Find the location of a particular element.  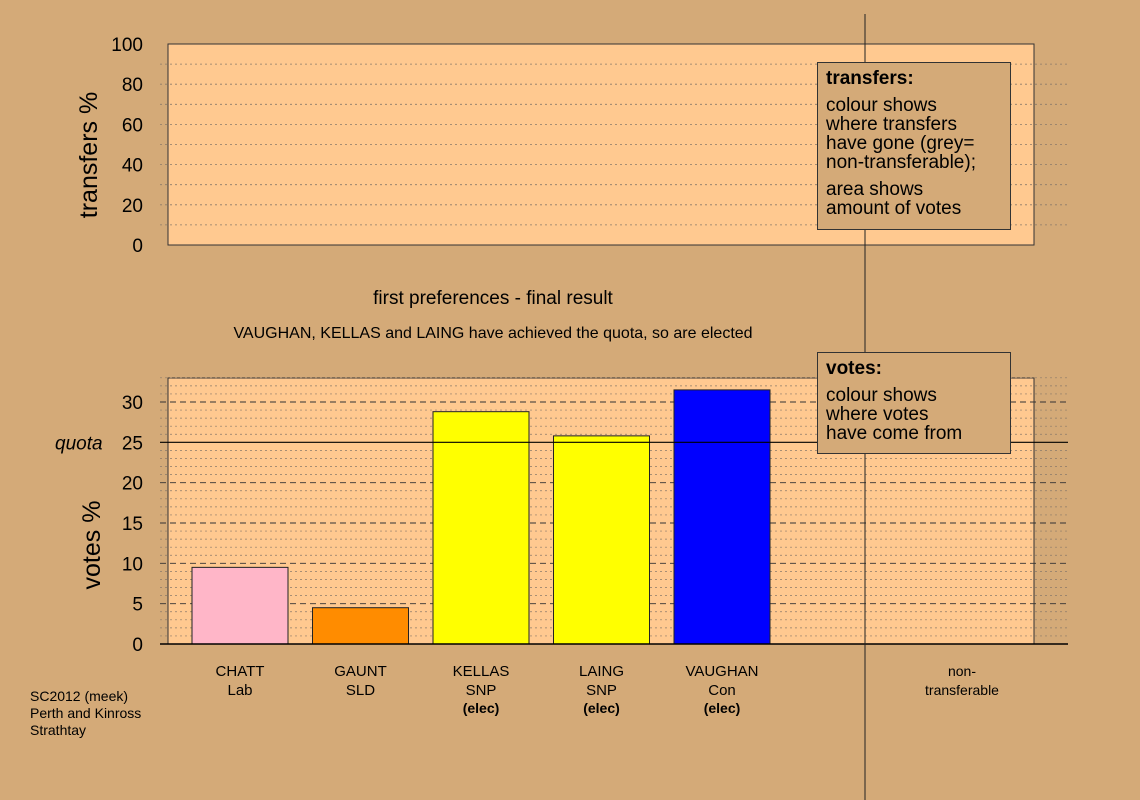

votes-tick-label: 20 is located at coordinates (132, 484).